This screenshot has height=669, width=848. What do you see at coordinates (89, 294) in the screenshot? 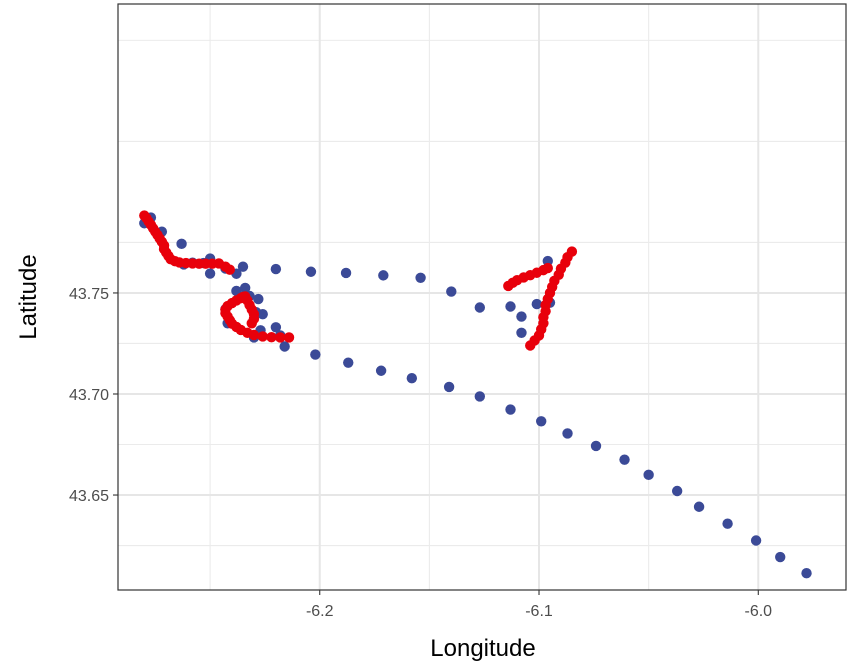
I see `y-tick-label: 43.75` at bounding box center [89, 294].